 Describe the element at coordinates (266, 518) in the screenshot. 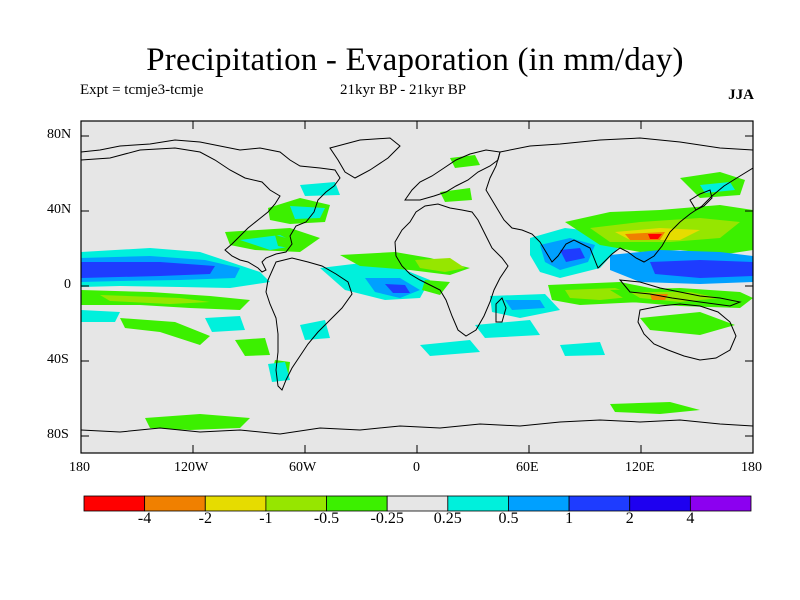

I see `colorbar-label-2: -1` at that location.